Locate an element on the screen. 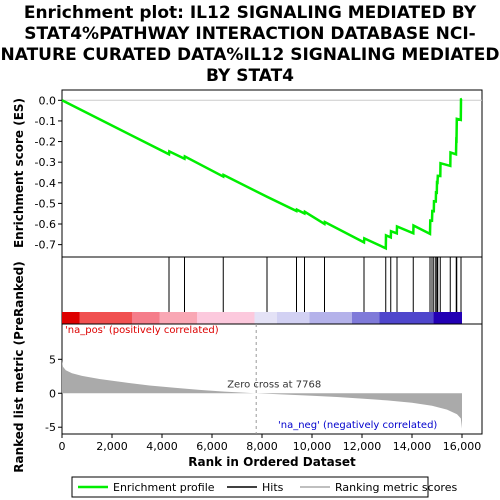 The height and width of the screenshot is (500, 500). negative-correlation-label: 'na_neg' (negatively correlated) is located at coordinates (357, 425).